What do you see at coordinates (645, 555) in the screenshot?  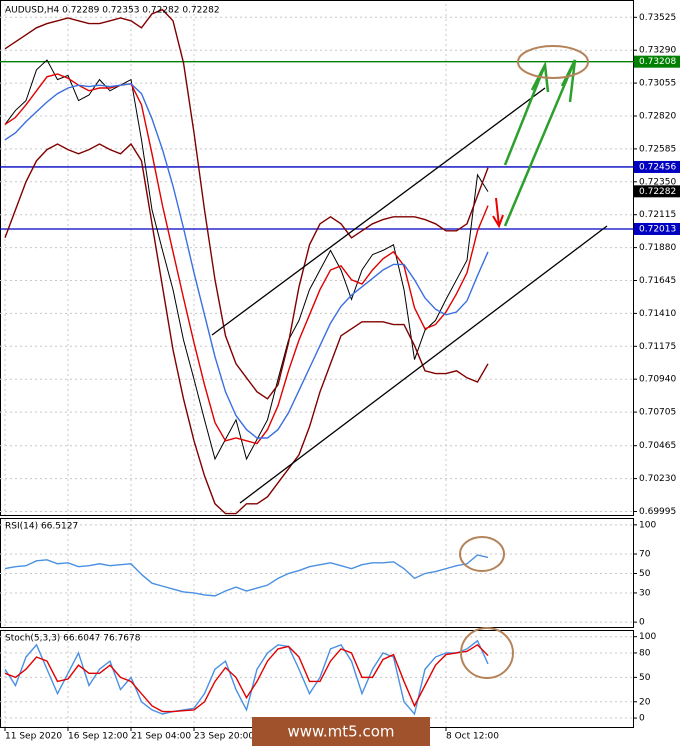 I see `y-tick-label: 70` at bounding box center [645, 555].